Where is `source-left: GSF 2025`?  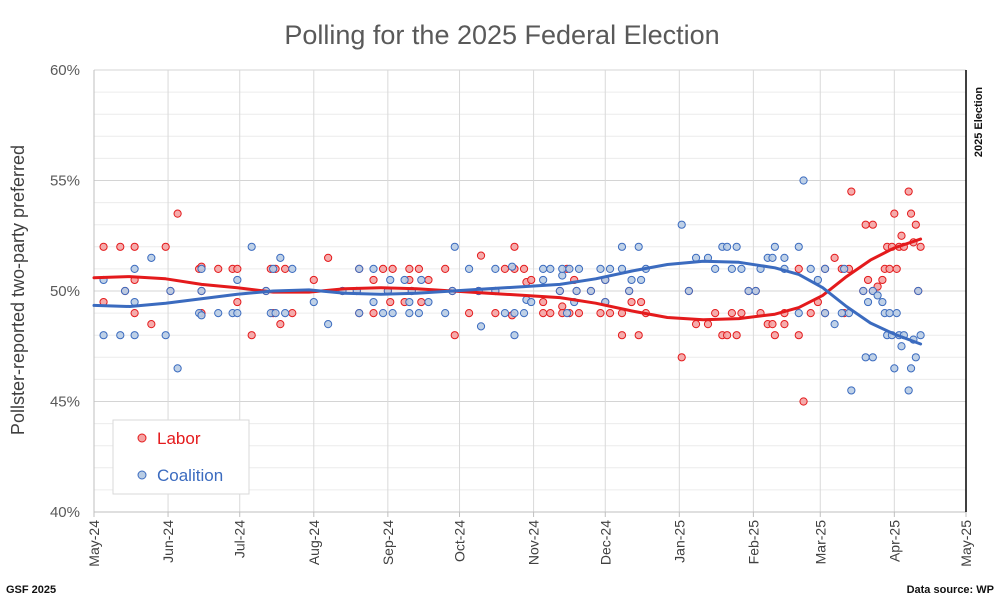
source-left: GSF 2025 is located at coordinates (31, 590).